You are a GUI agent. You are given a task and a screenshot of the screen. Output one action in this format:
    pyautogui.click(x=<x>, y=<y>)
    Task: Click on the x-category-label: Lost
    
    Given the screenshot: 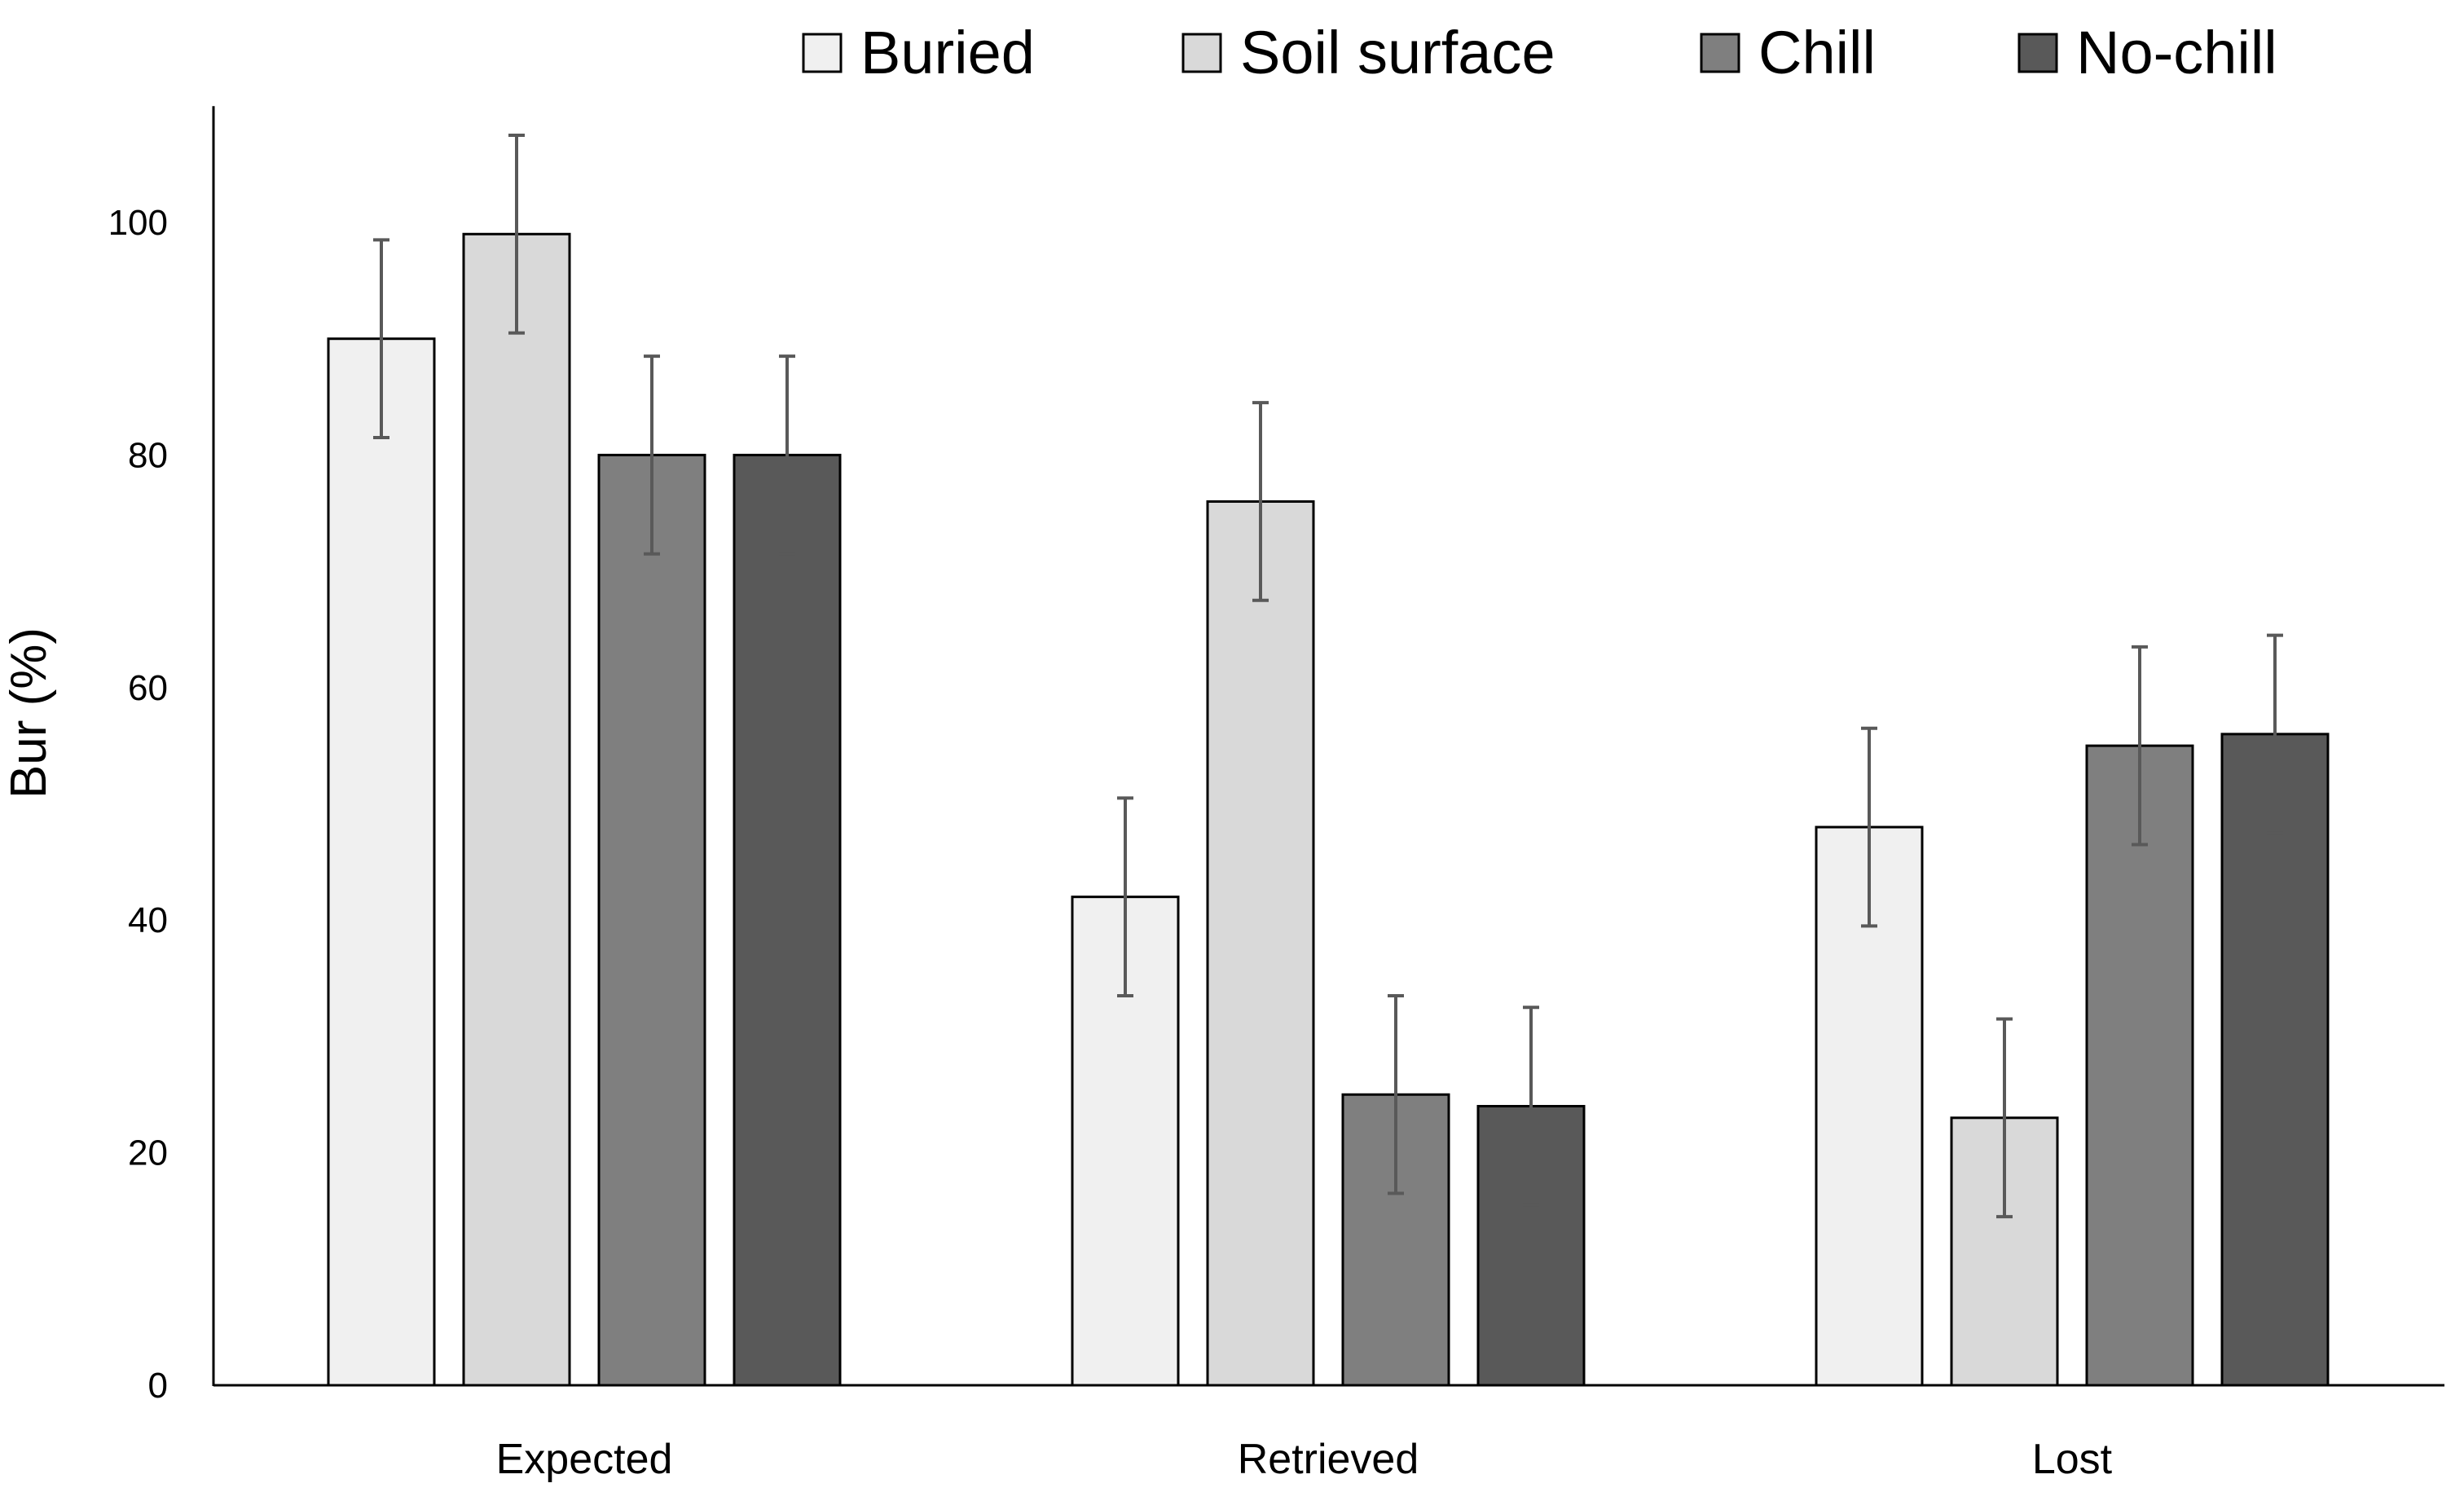 What is the action you would take?
    pyautogui.click(x=2072, y=1459)
    